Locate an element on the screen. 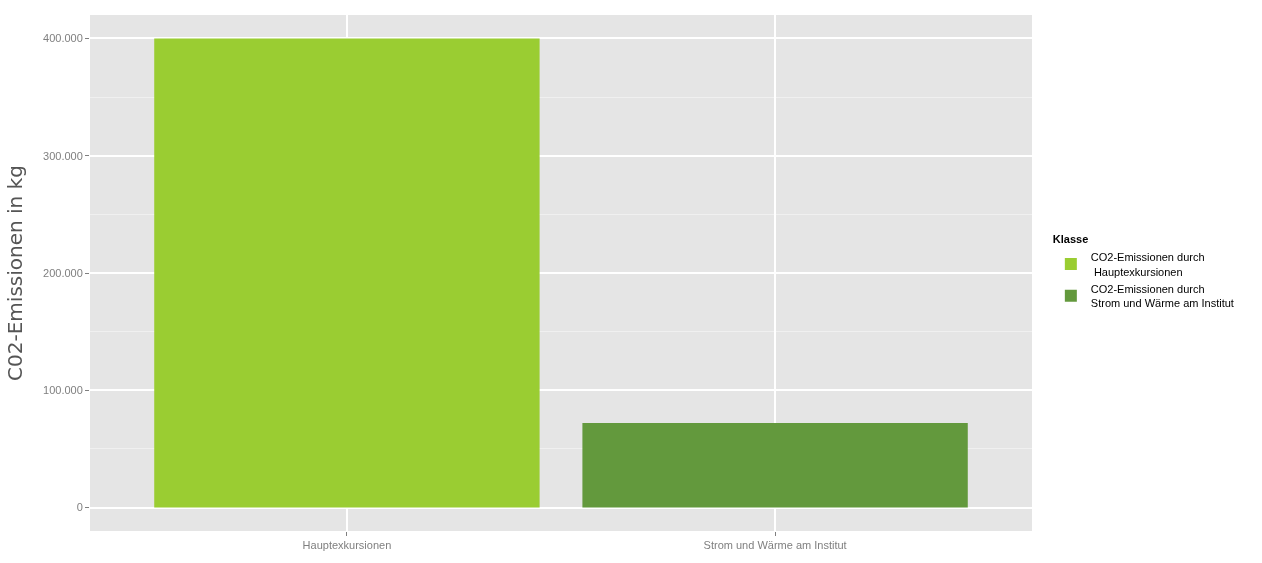 This screenshot has width=1262, height=563. legend-title: Klasse is located at coordinates (1070, 239).